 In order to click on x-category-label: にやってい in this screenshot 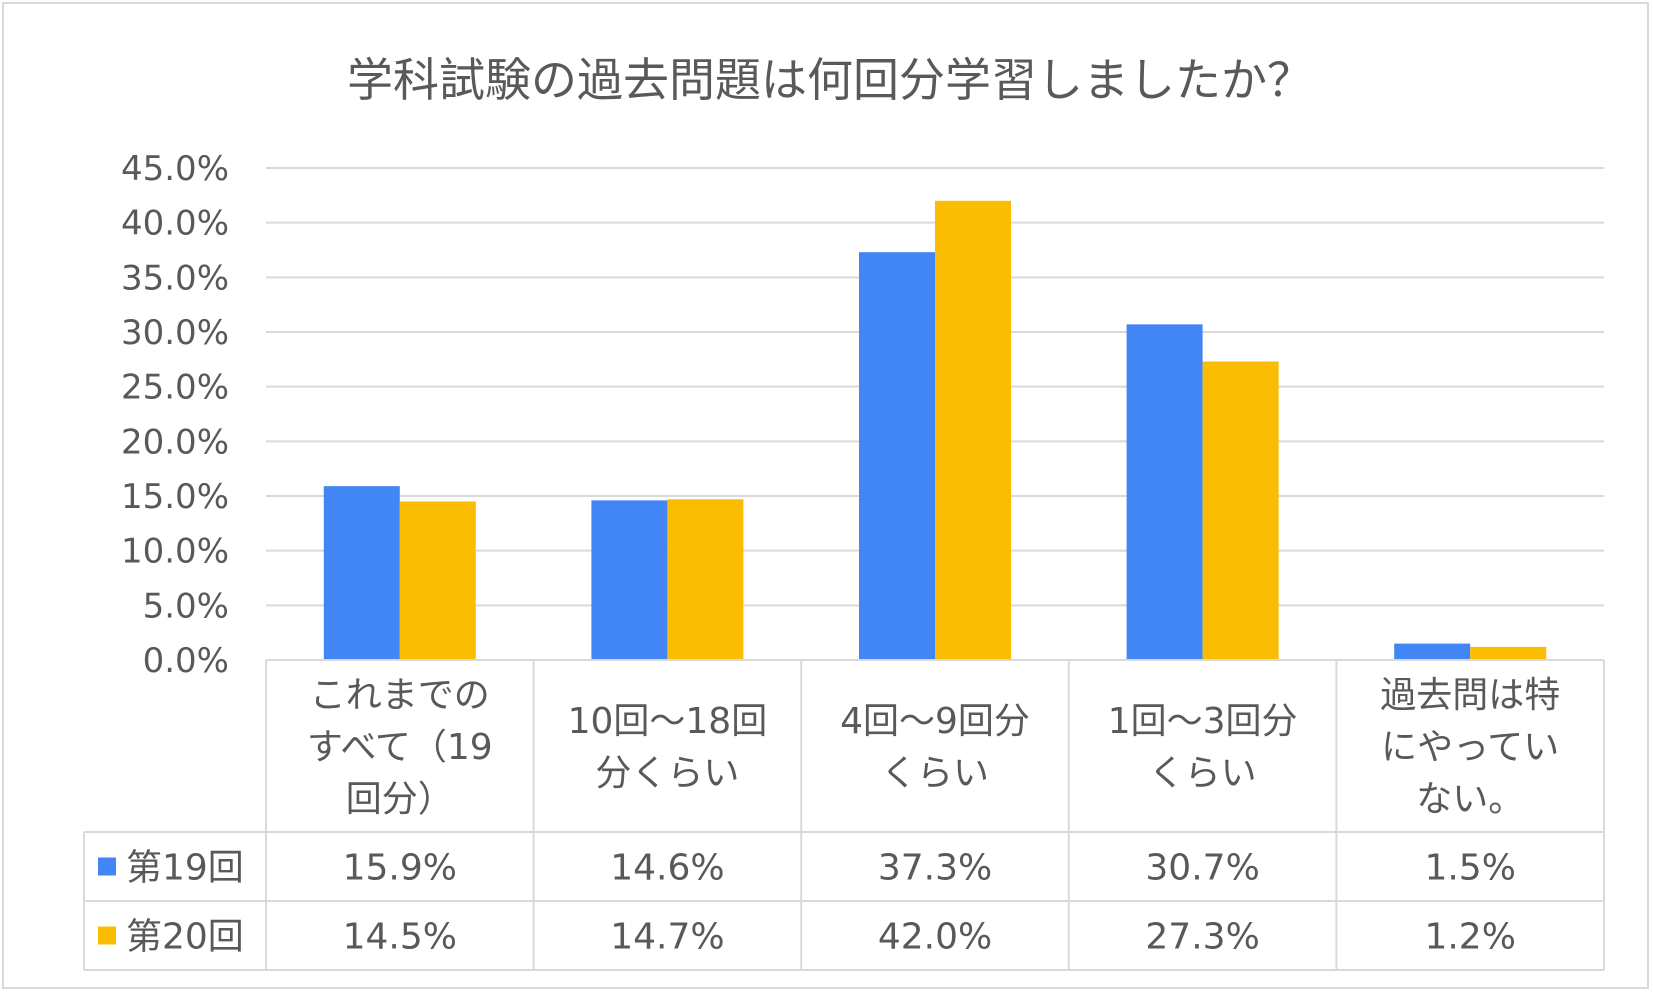, I will do `click(1470, 747)`.